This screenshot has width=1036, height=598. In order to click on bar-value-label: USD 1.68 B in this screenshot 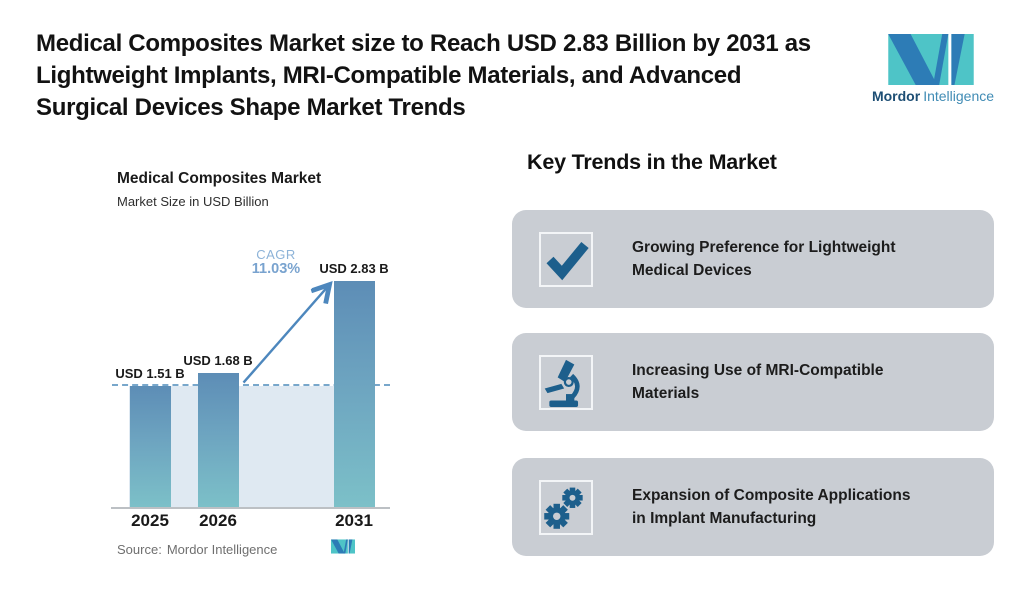, I will do `click(218, 360)`.